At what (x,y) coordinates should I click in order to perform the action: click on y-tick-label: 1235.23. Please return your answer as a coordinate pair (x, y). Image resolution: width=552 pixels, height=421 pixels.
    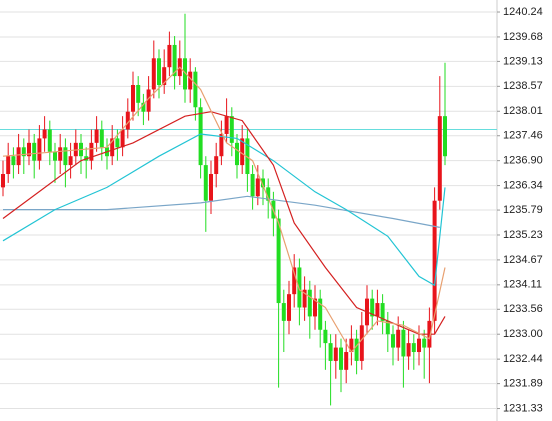
    Looking at the image, I should click on (523, 235).